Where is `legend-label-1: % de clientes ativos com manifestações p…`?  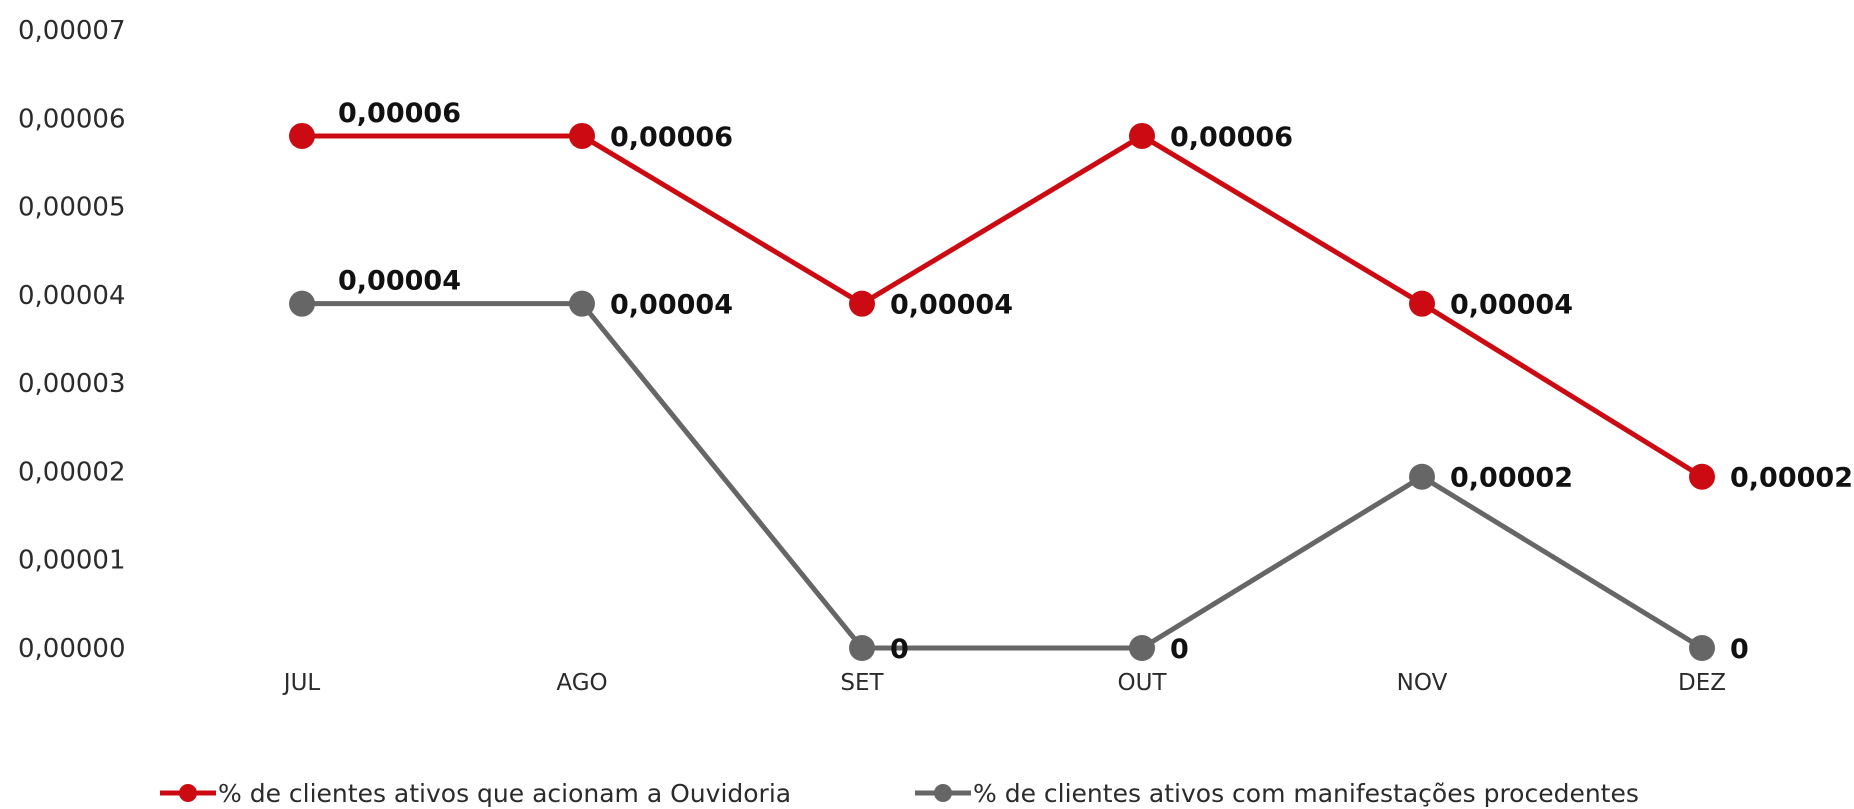
legend-label-1: % de clientes ativos com manifestações p… is located at coordinates (1306, 793).